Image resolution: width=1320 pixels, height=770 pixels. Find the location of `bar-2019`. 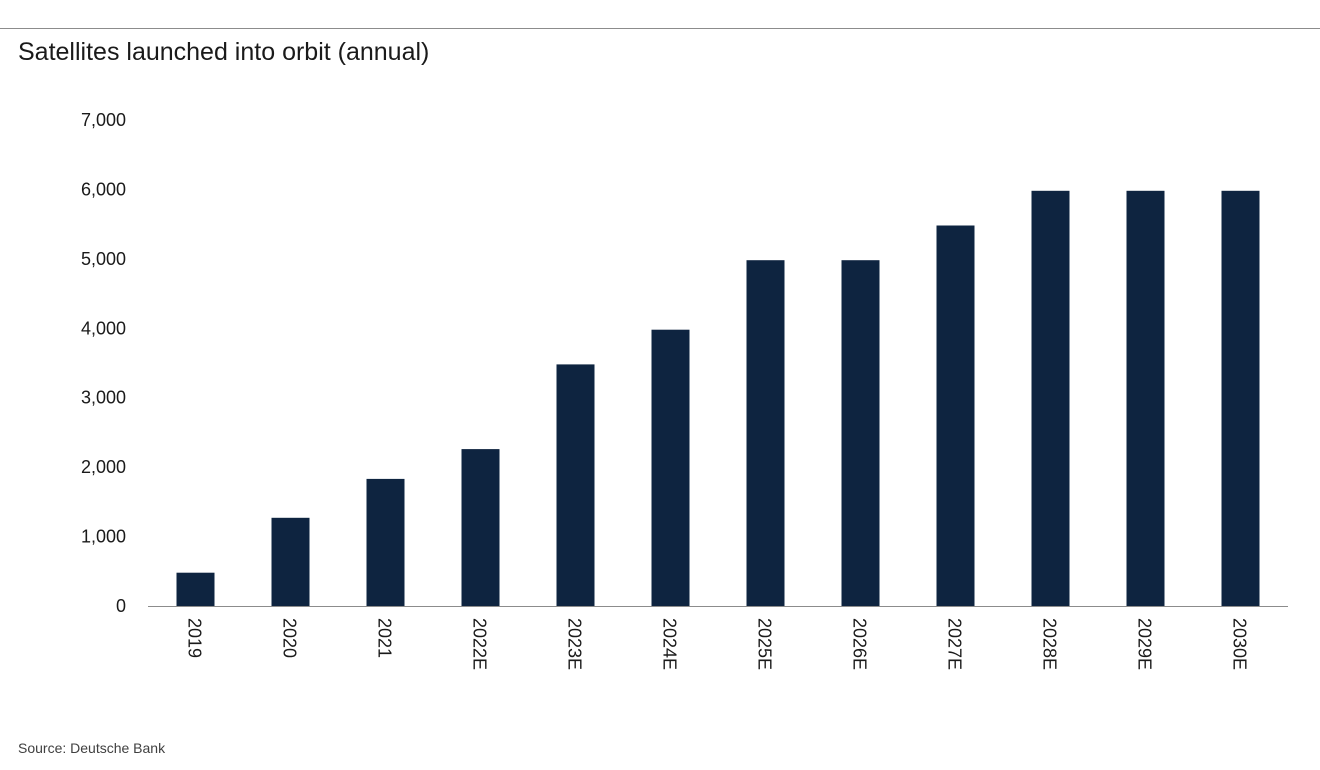

bar-2019 is located at coordinates (195, 589).